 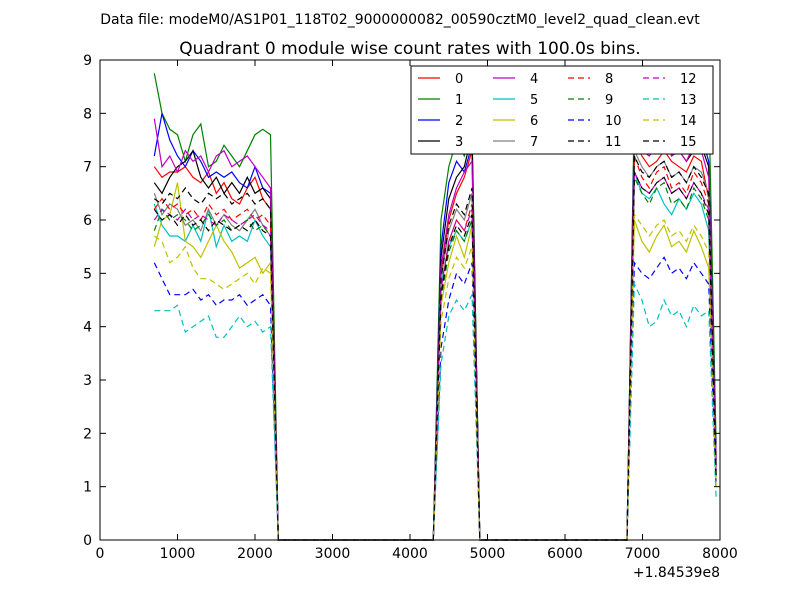 I want to click on y-tick-label: 0, so click(x=87, y=541).